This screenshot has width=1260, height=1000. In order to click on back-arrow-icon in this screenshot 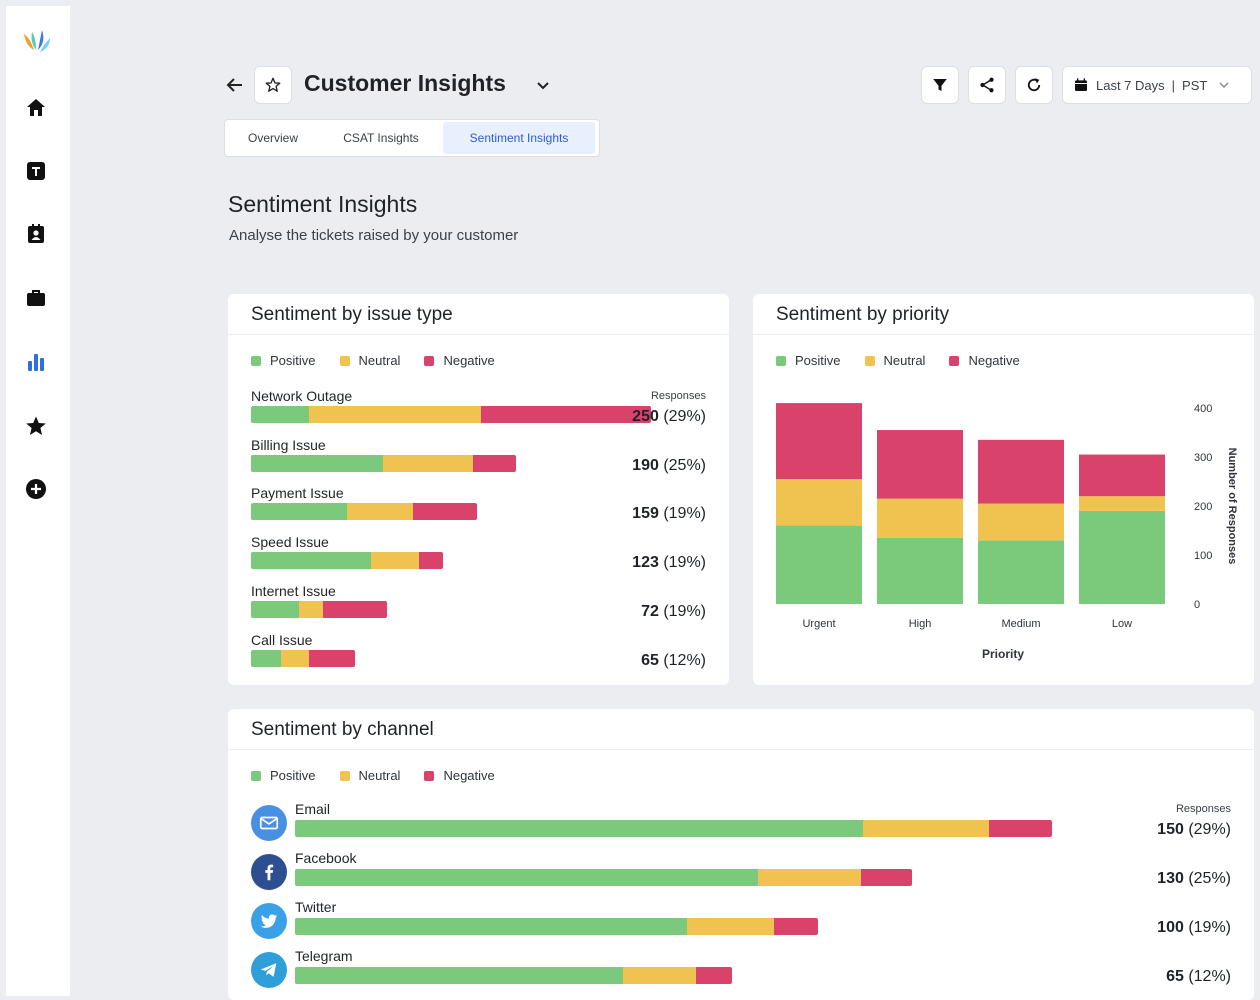, I will do `click(235, 85)`.